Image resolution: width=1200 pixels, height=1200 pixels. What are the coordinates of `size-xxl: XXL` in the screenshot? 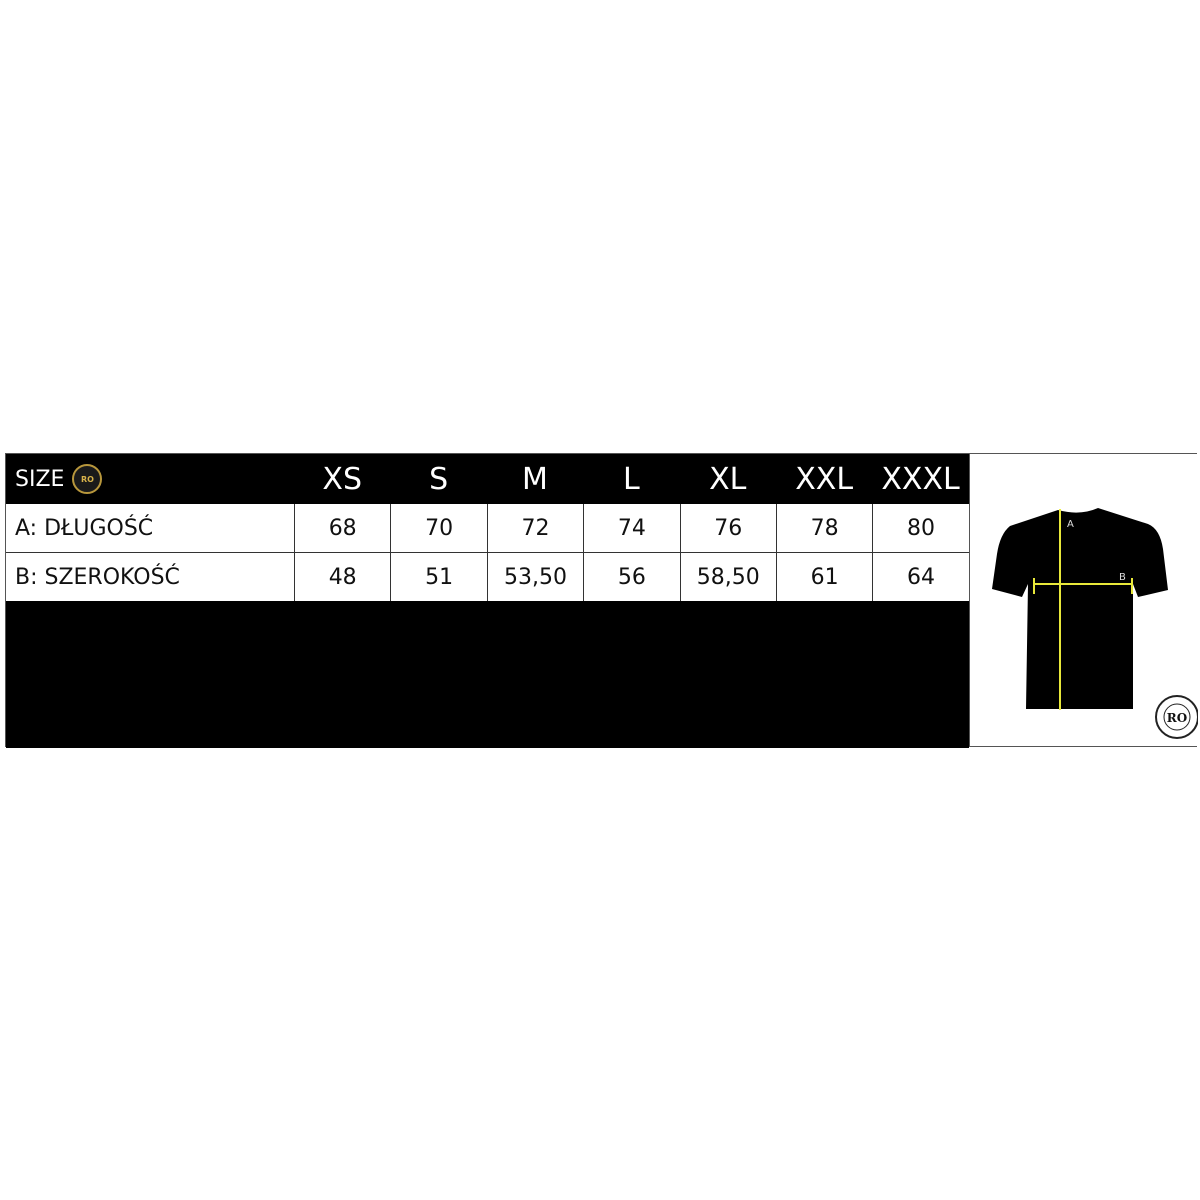 It's located at (824, 479).